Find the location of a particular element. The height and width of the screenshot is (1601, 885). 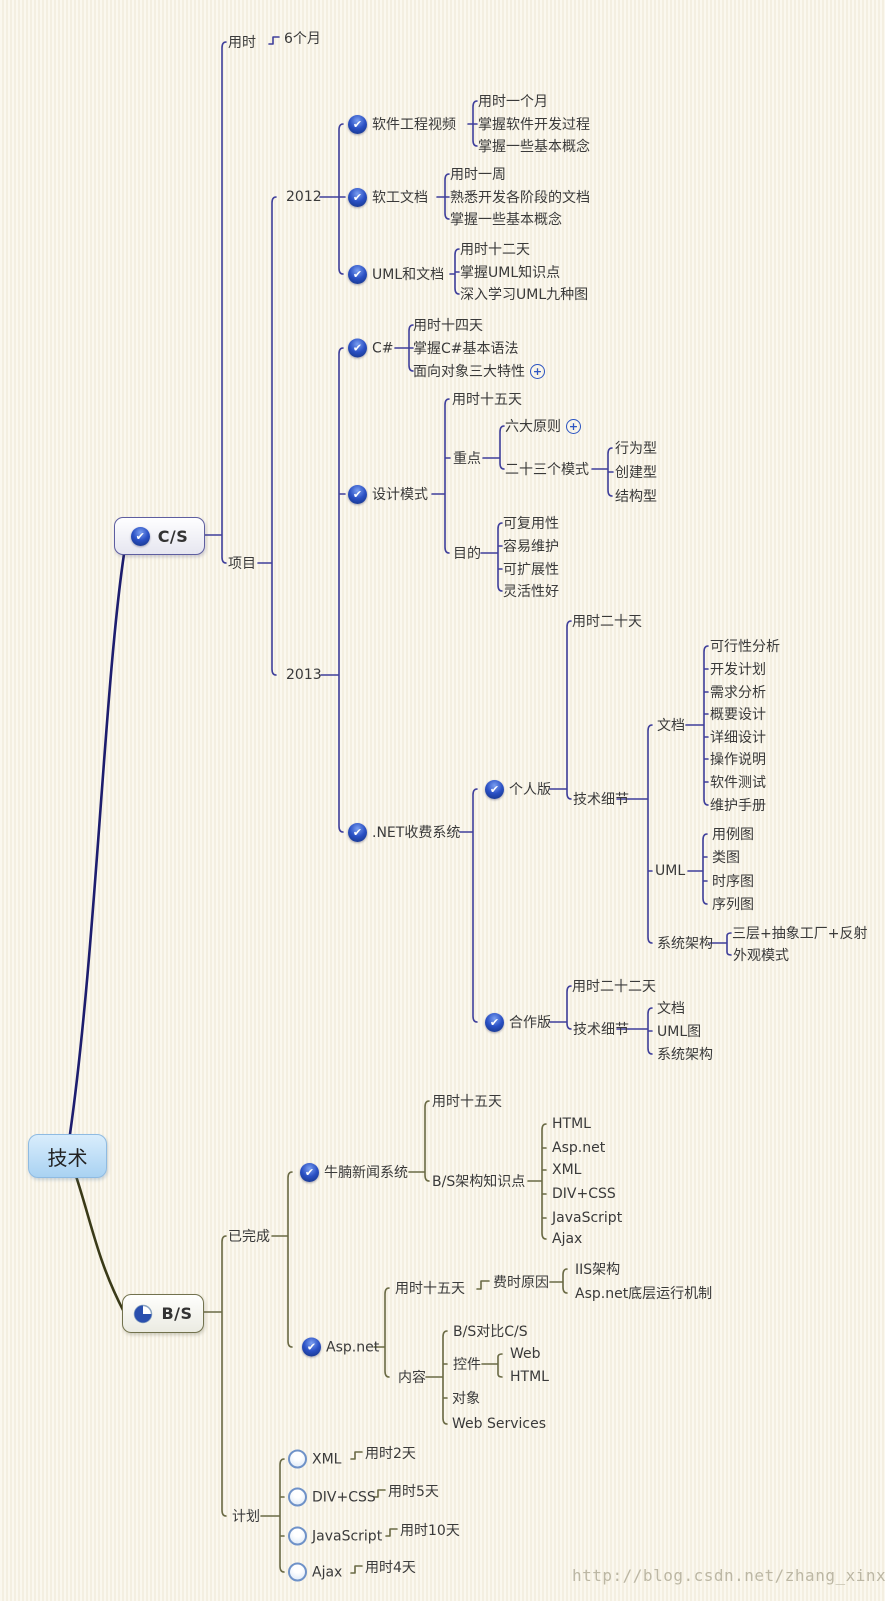

node-plan: 计划 is located at coordinates (246, 1517).